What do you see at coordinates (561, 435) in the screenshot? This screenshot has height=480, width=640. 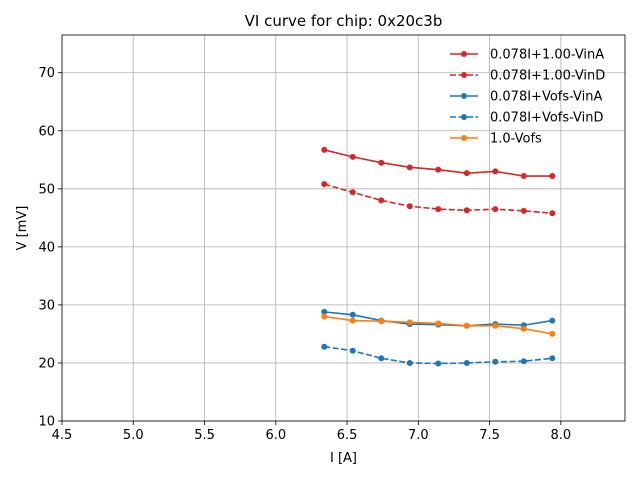 I see `x-tick-label: 8.0` at bounding box center [561, 435].